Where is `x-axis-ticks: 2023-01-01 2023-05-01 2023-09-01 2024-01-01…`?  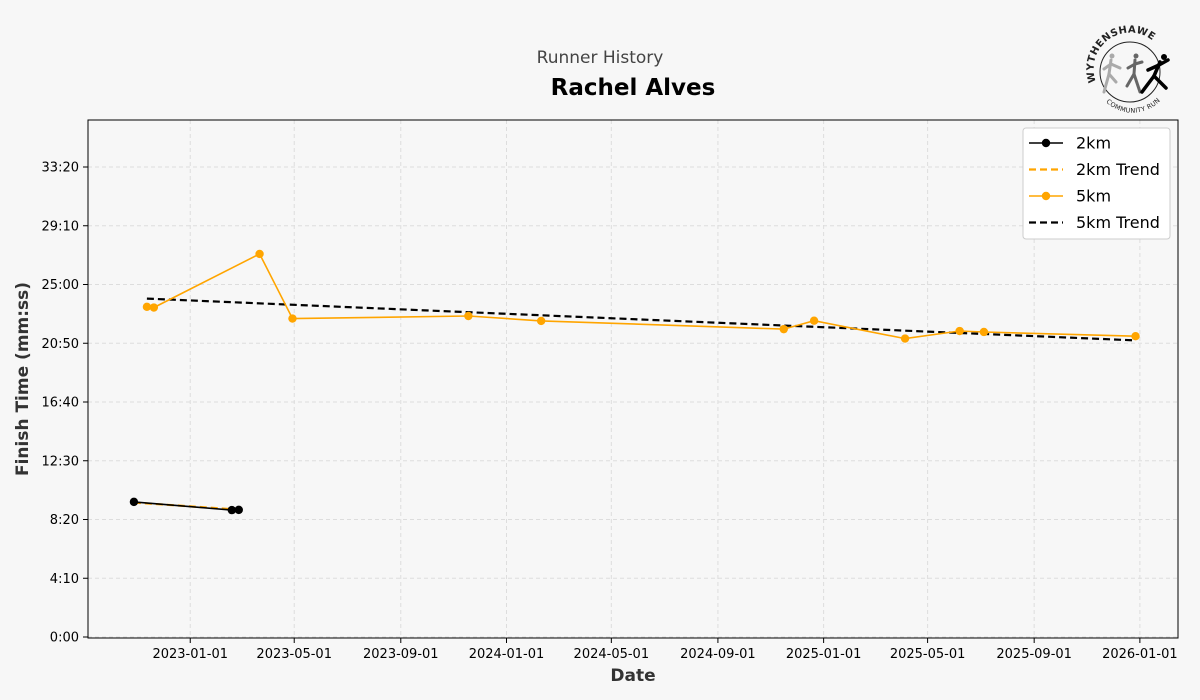
x-axis-ticks: 2023-01-01 2023-05-01 2023-09-01 2024-01-01… is located at coordinates (665, 650).